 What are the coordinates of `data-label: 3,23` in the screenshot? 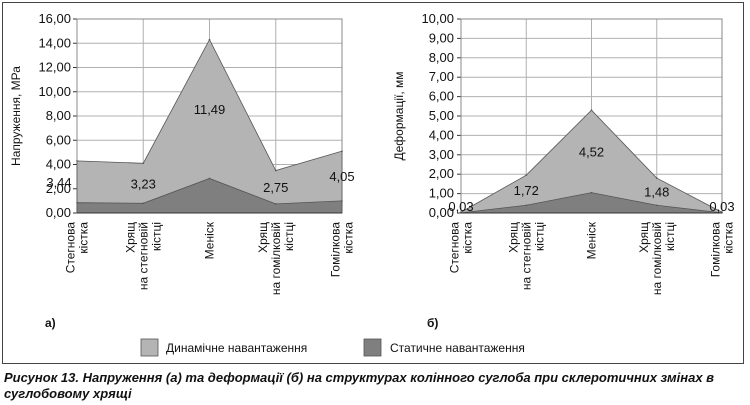 It's located at (143, 183).